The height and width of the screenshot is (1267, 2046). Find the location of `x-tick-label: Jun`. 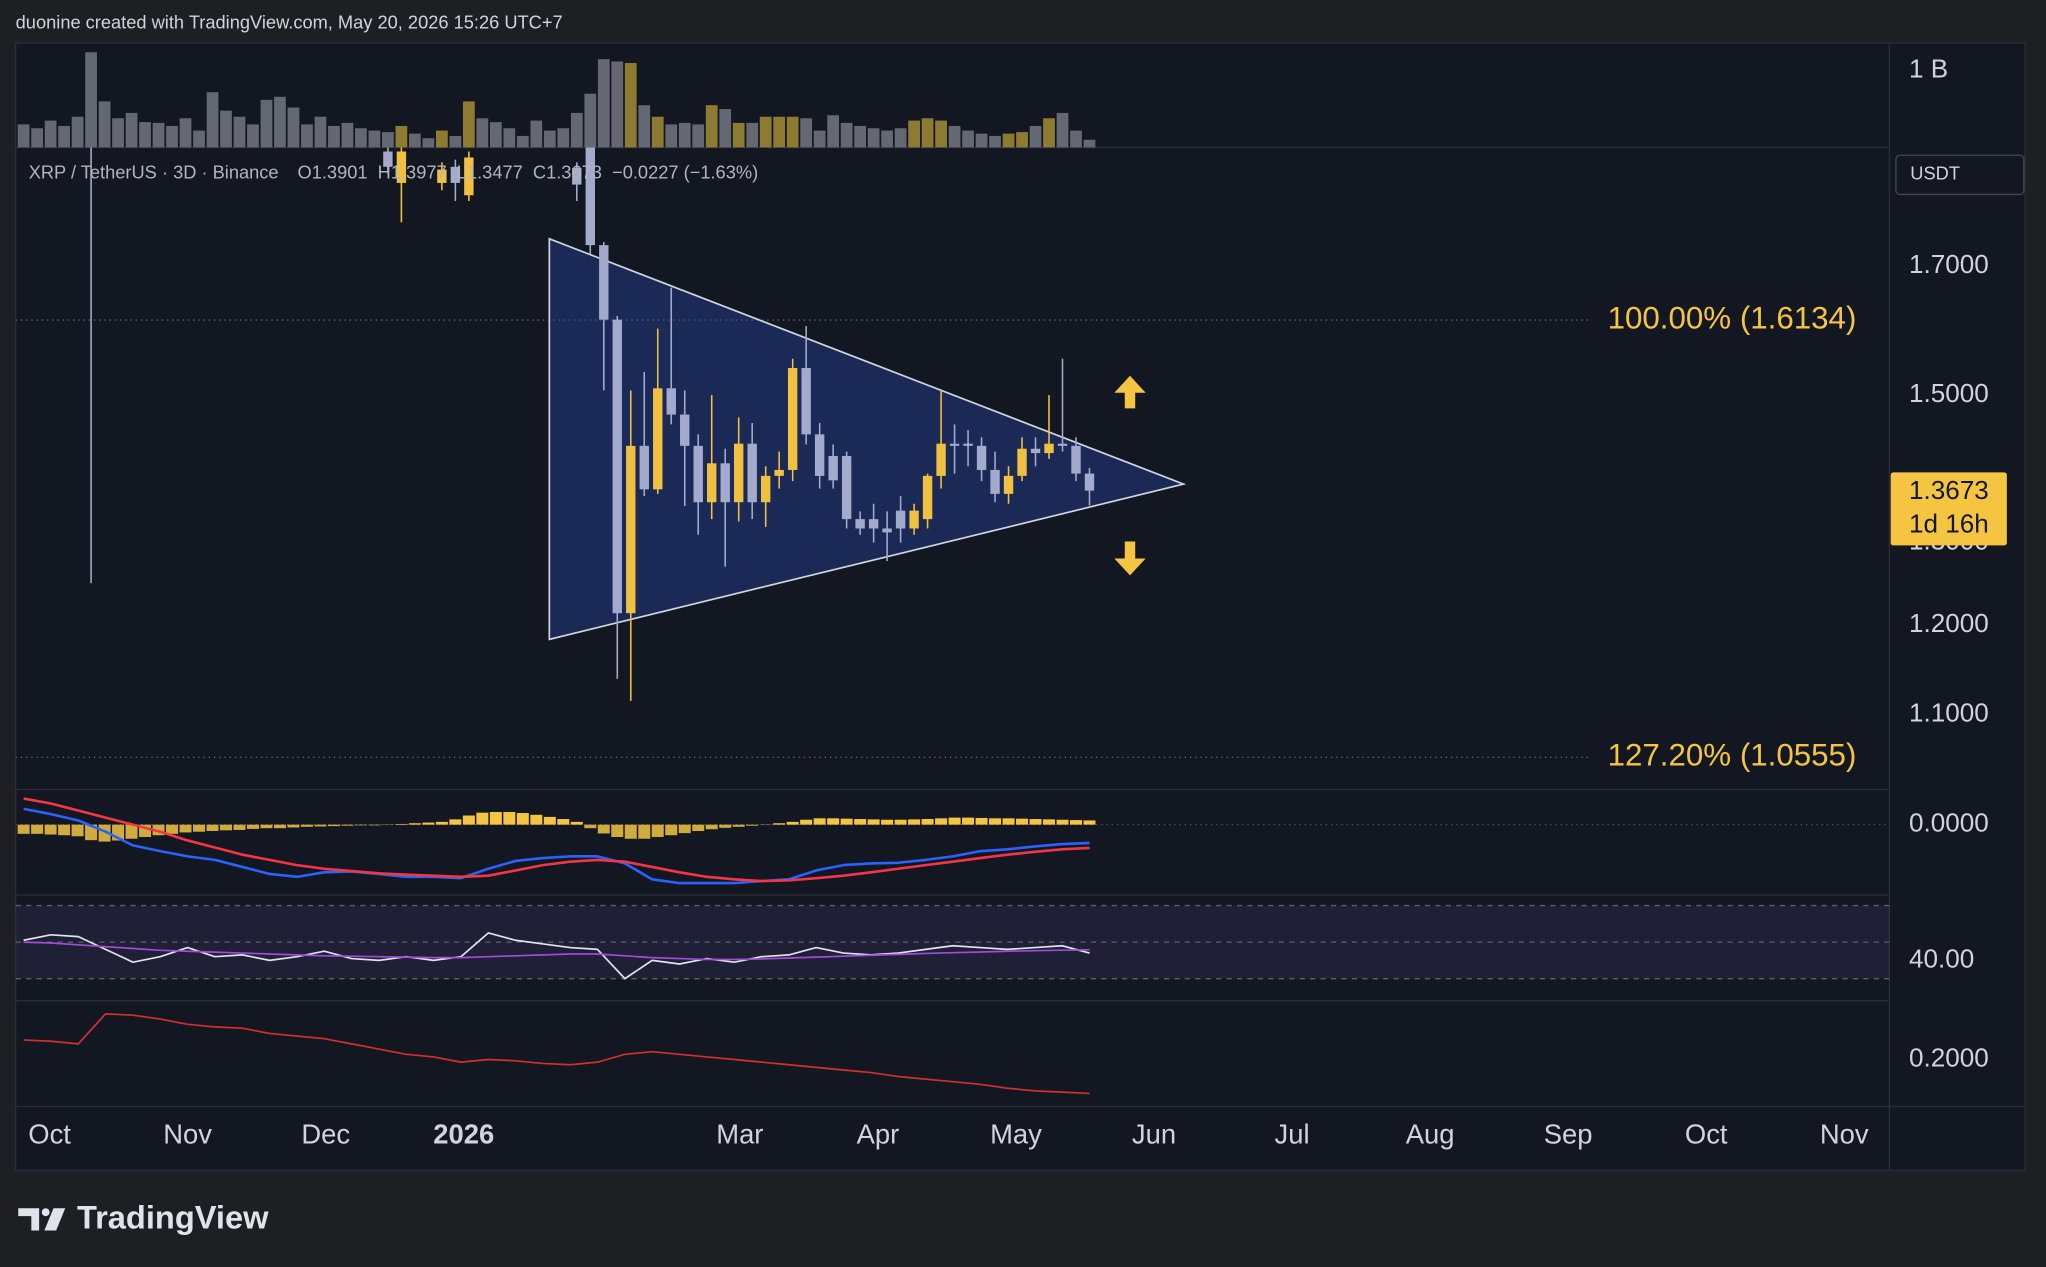

x-tick-label: Jun is located at coordinates (1154, 1134).